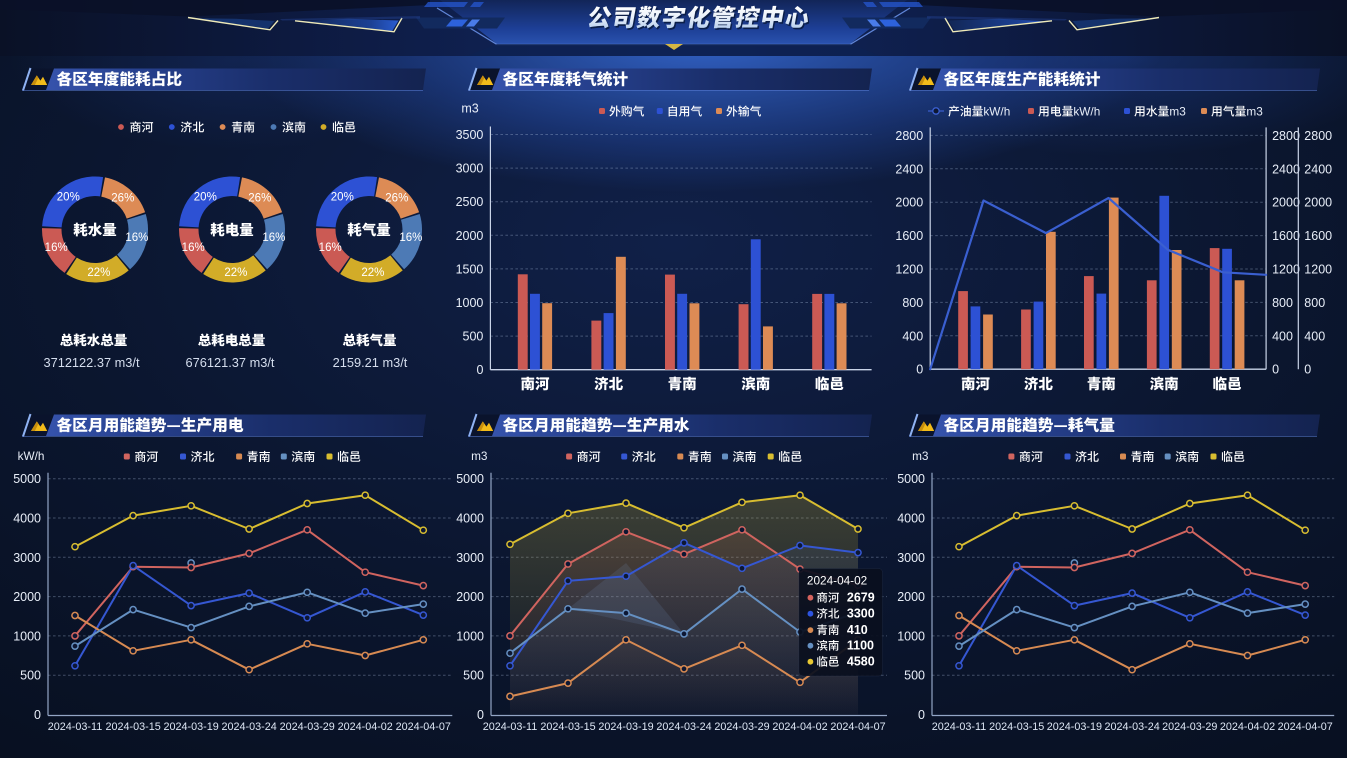 The width and height of the screenshot is (1347, 758). I want to click on svg-text: 676121.37 m3/t, so click(230, 362).